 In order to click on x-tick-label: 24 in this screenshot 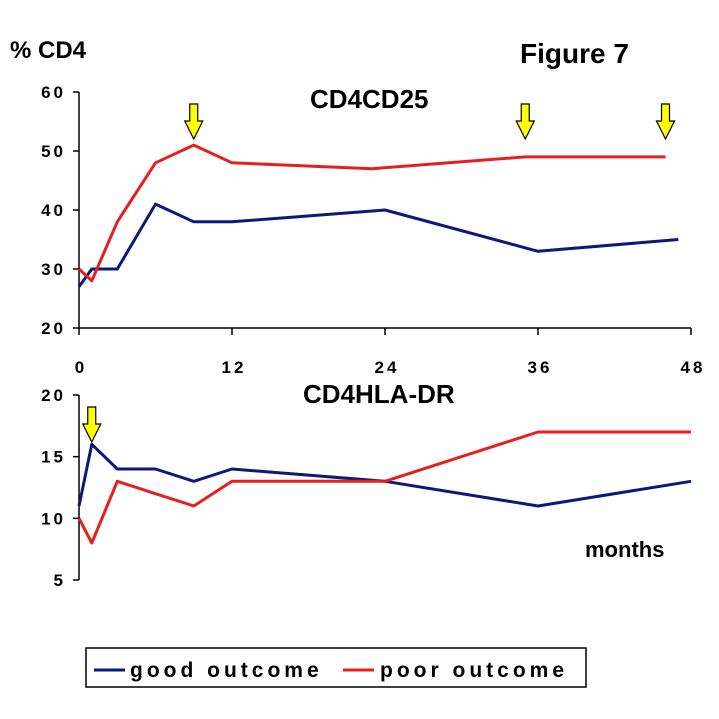, I will do `click(387, 367)`.